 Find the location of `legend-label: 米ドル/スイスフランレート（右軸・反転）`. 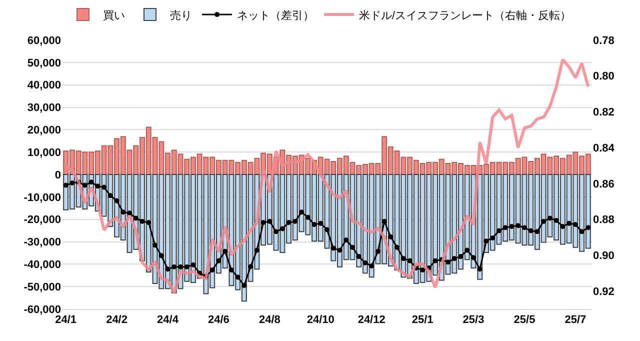

legend-label: 米ドル/スイスフランレート（右軸・反転） is located at coordinates (465, 15).